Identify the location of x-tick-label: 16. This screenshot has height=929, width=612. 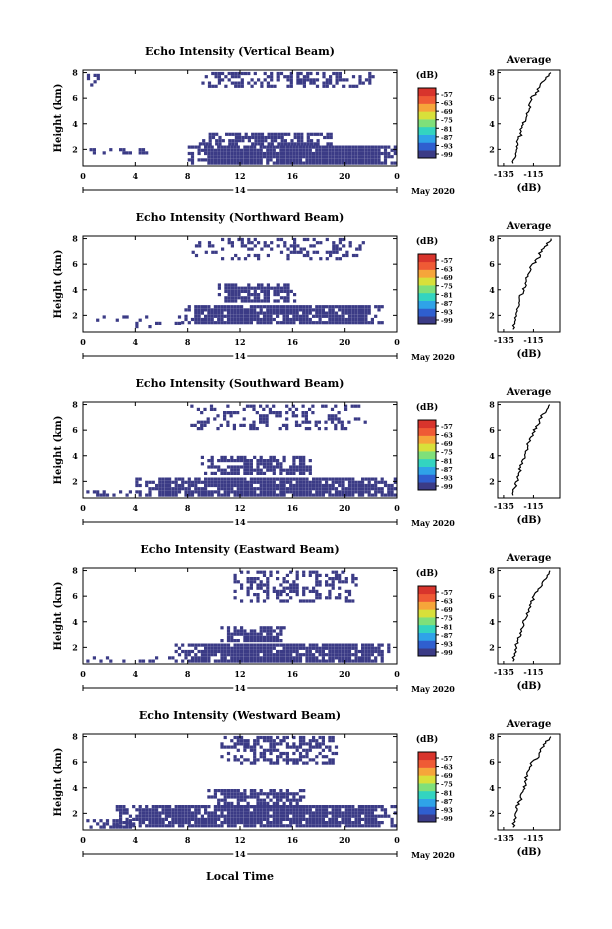
(293, 674).